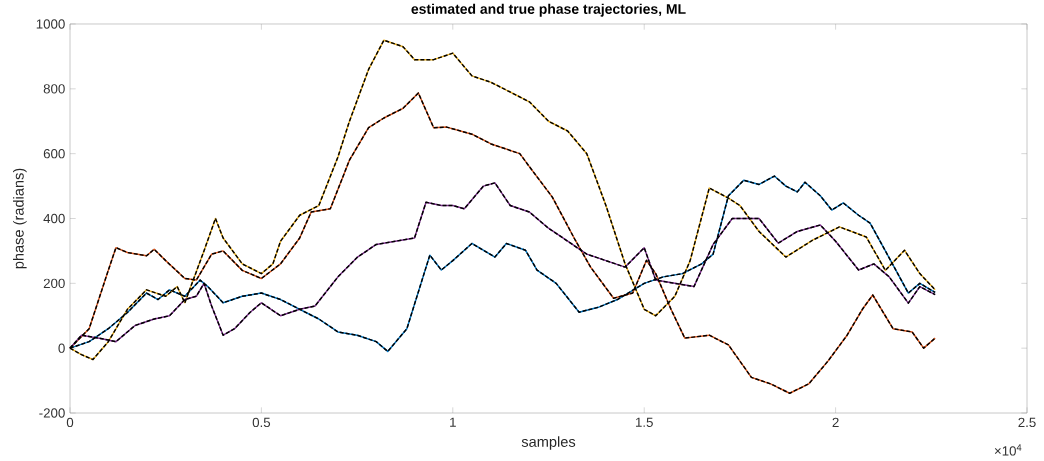 This screenshot has height=461, width=1044. Describe the element at coordinates (54, 89) in the screenshot. I see `y-tick-label: 800` at that location.